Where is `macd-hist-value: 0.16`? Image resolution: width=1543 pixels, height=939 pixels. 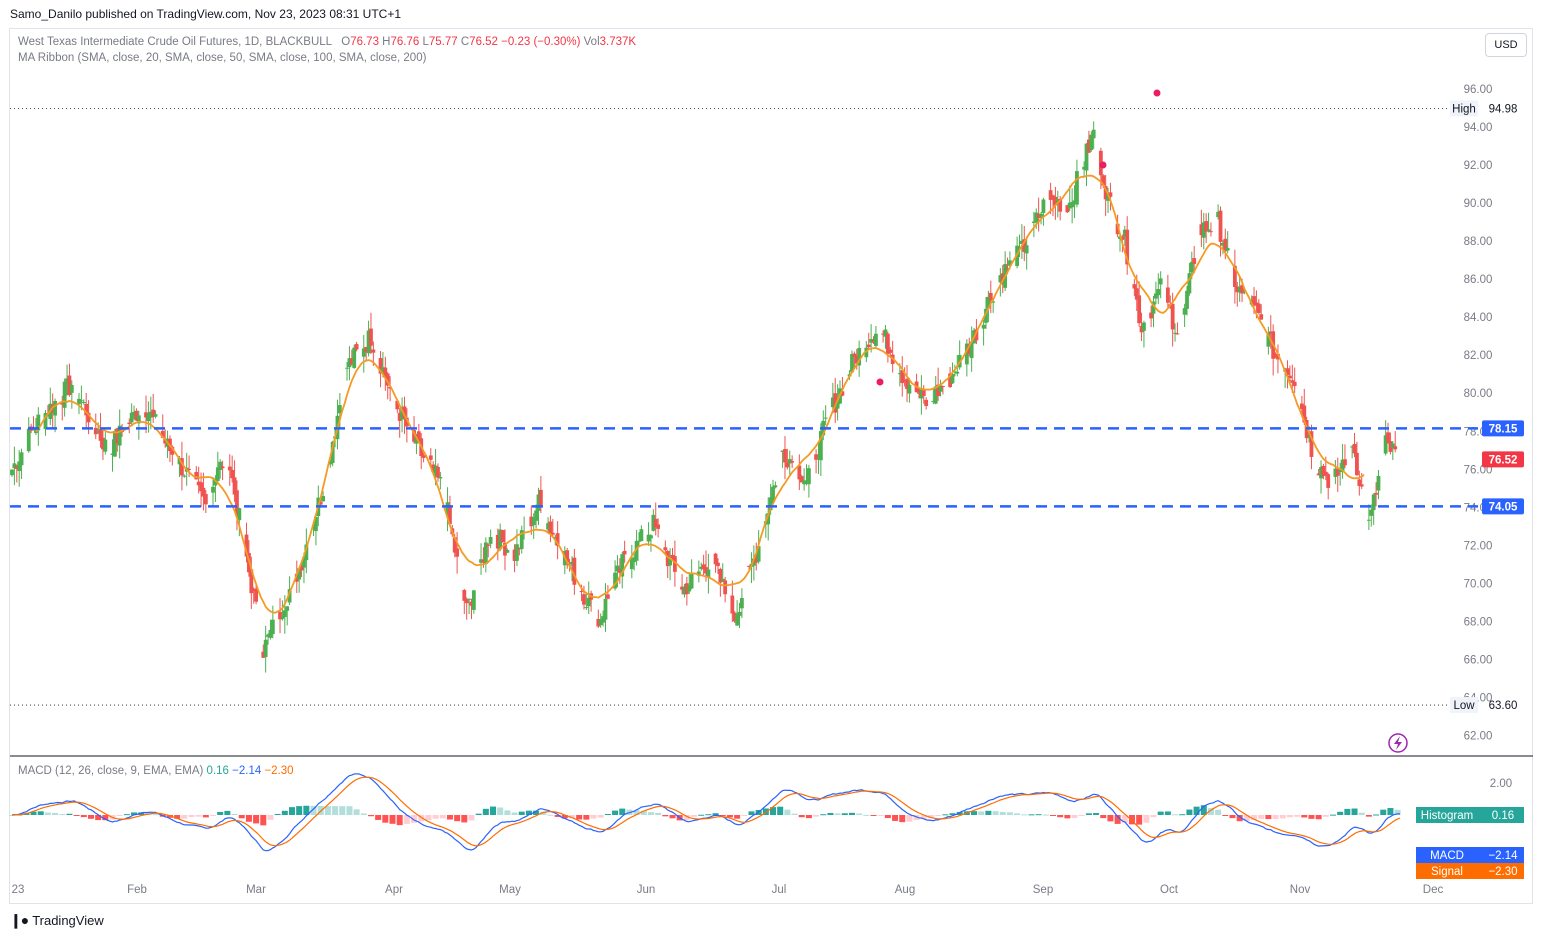
macd-hist-value: 0.16 is located at coordinates (217, 771).